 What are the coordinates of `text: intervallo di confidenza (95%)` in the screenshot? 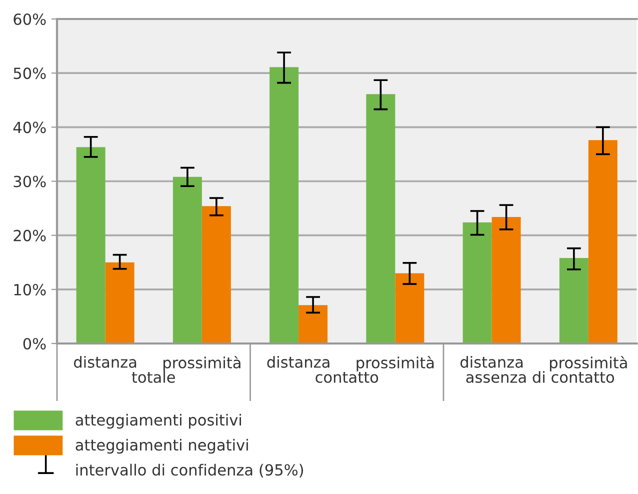 It's located at (189, 471).